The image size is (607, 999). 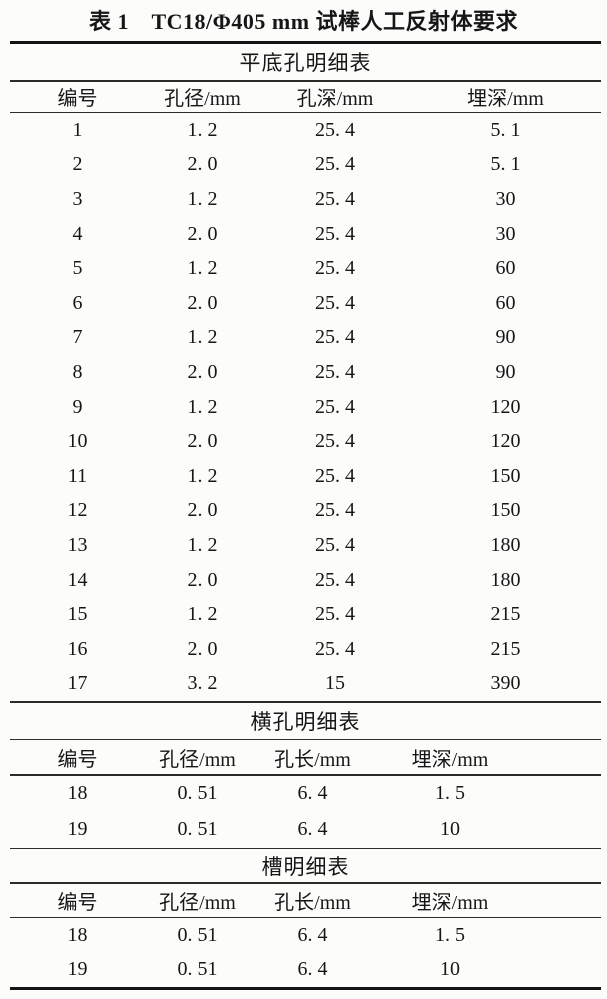 What do you see at coordinates (77, 406) in the screenshot?
I see `table-cell: 9` at bounding box center [77, 406].